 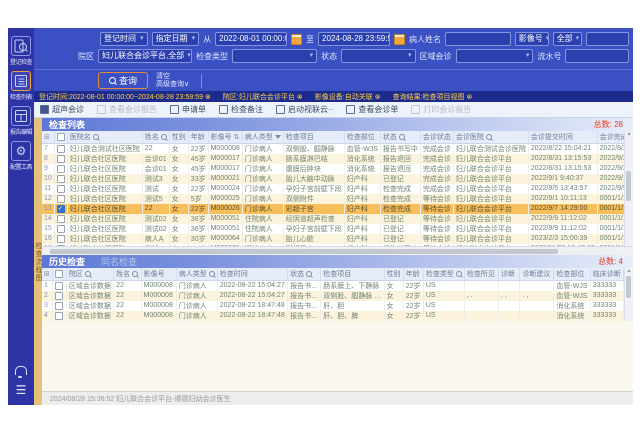 What do you see at coordinates (378, 56) in the screenshot?
I see `status-select: ▾` at bounding box center [378, 56].